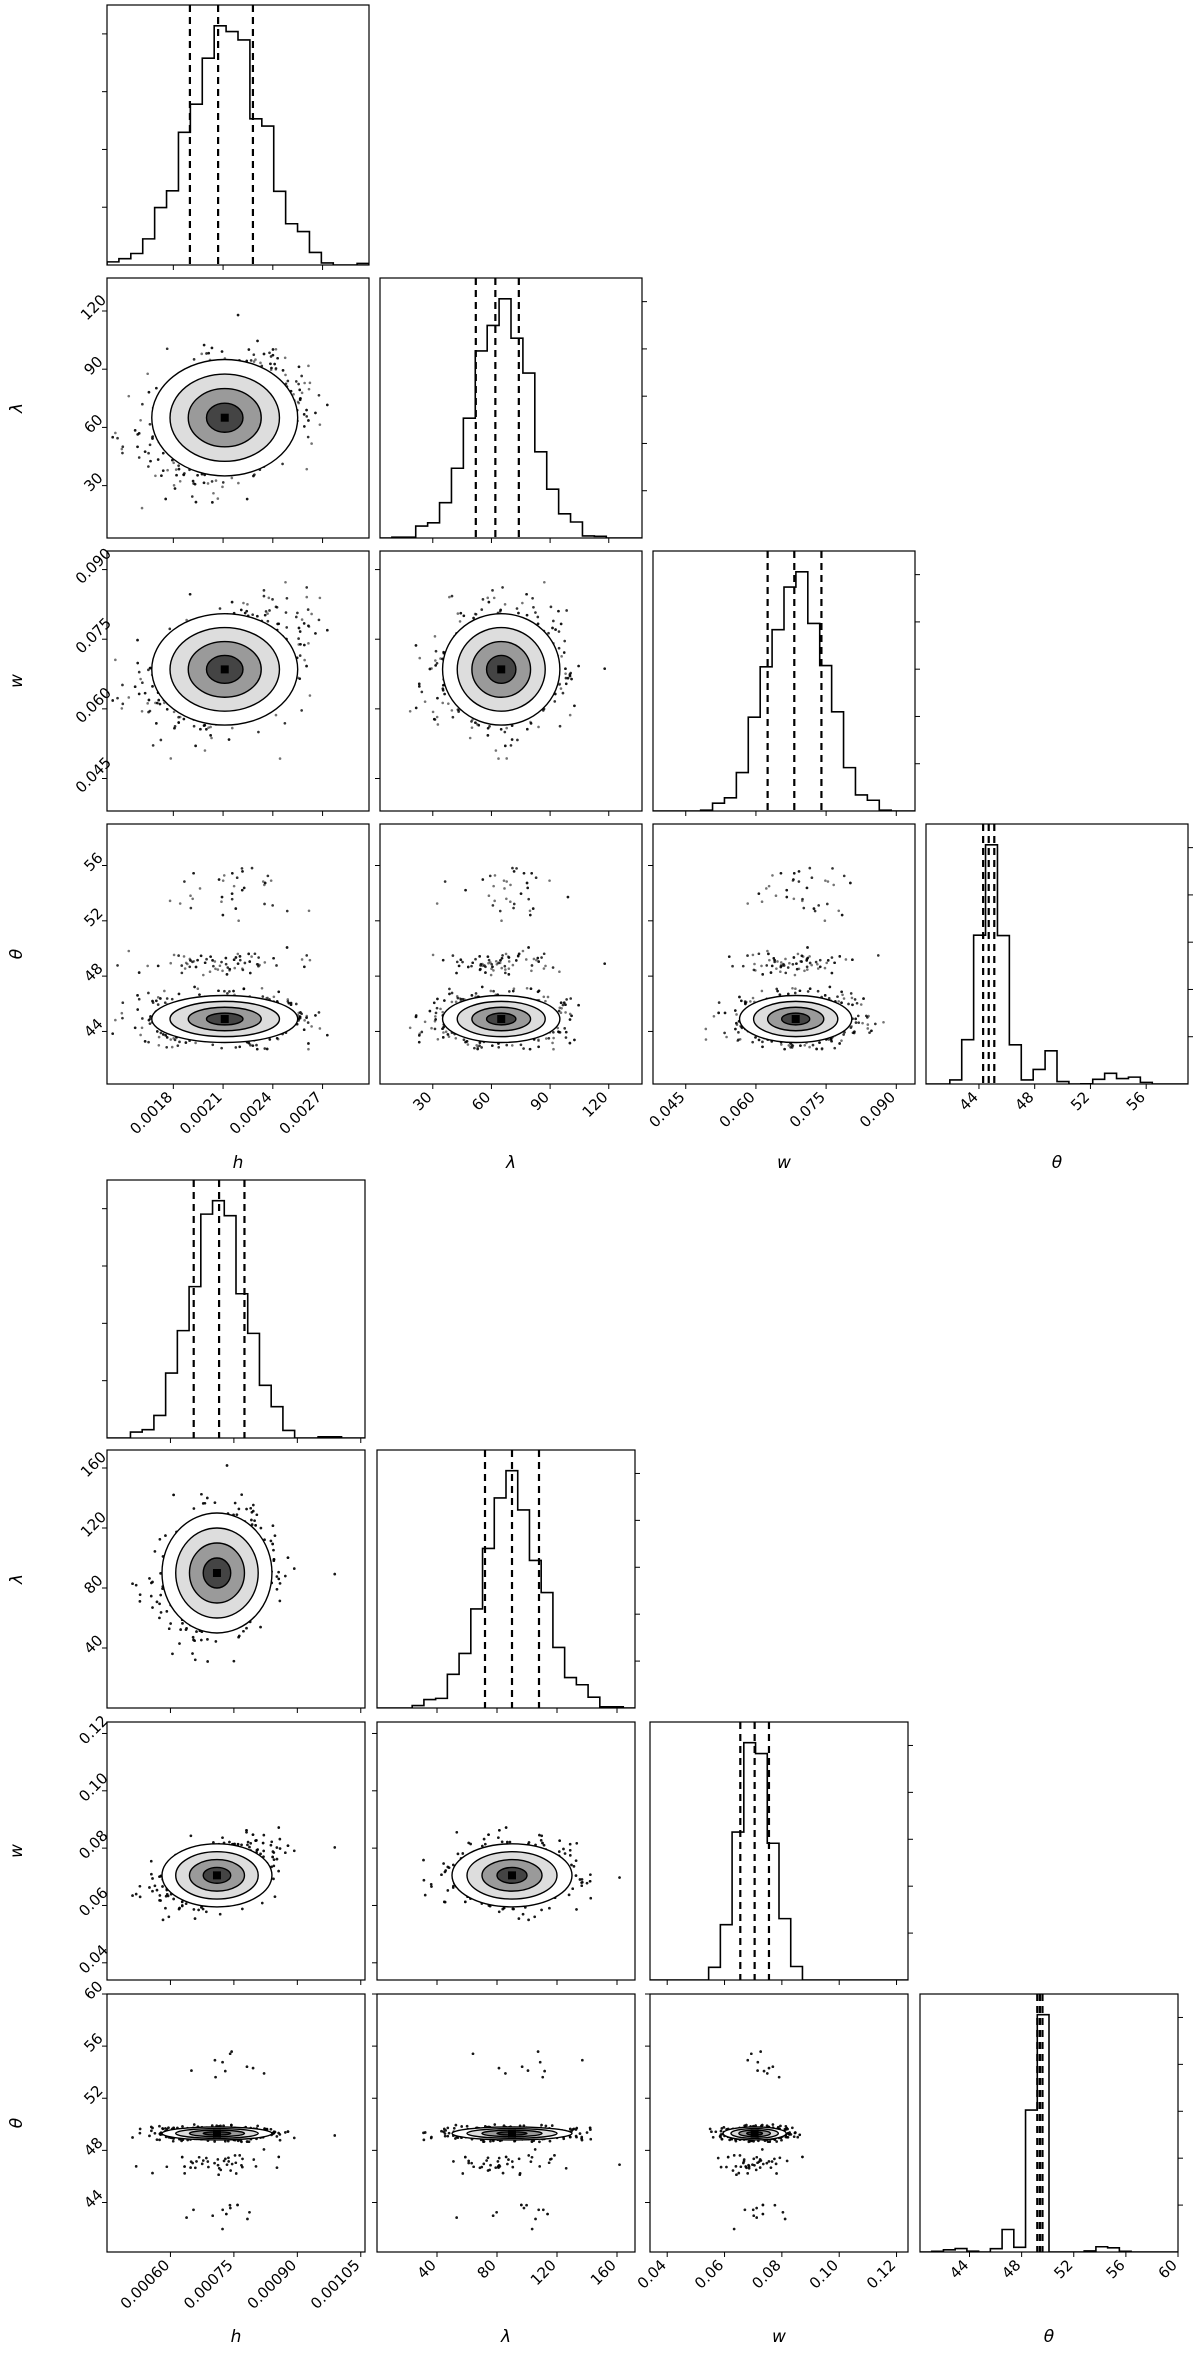 Image resolution: width=1200 pixels, height=2358 pixels. I want to click on y-tick-label: 90, so click(93, 366).